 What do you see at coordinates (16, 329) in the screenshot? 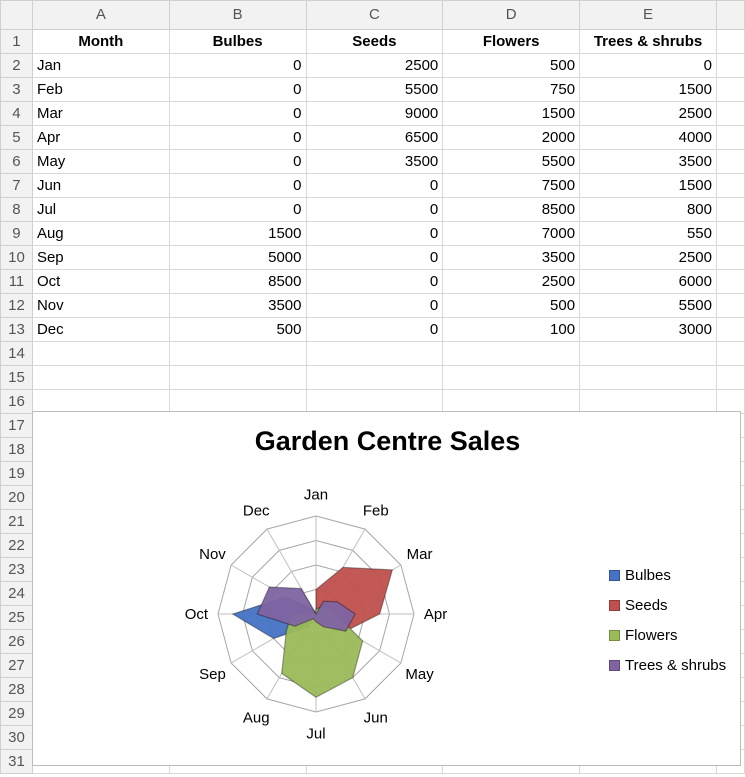
I see `row-header: 13` at bounding box center [16, 329].